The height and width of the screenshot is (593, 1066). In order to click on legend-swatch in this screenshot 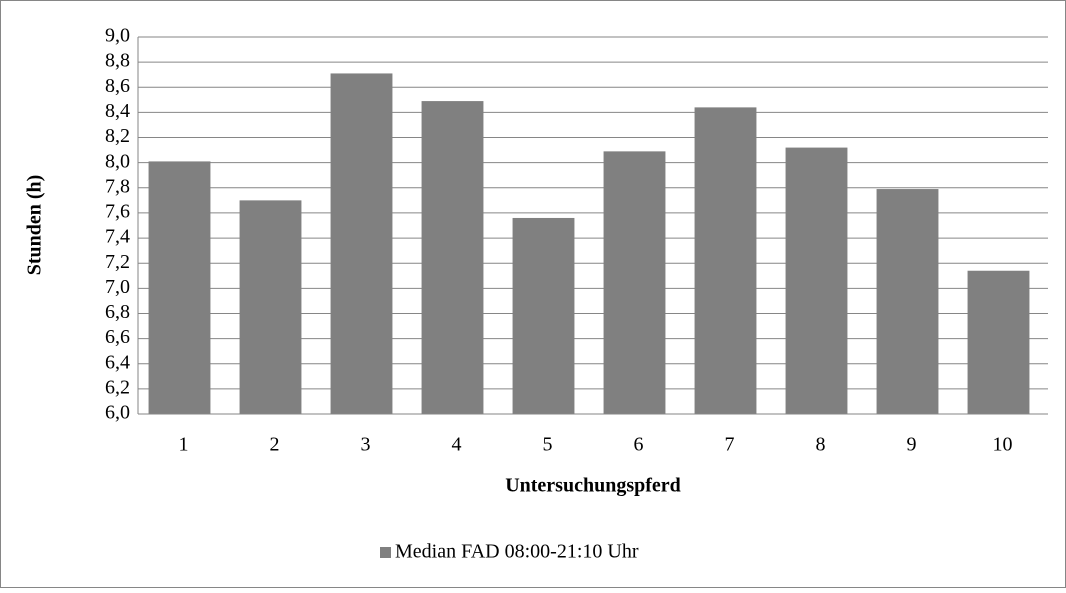, I will do `click(385, 552)`.